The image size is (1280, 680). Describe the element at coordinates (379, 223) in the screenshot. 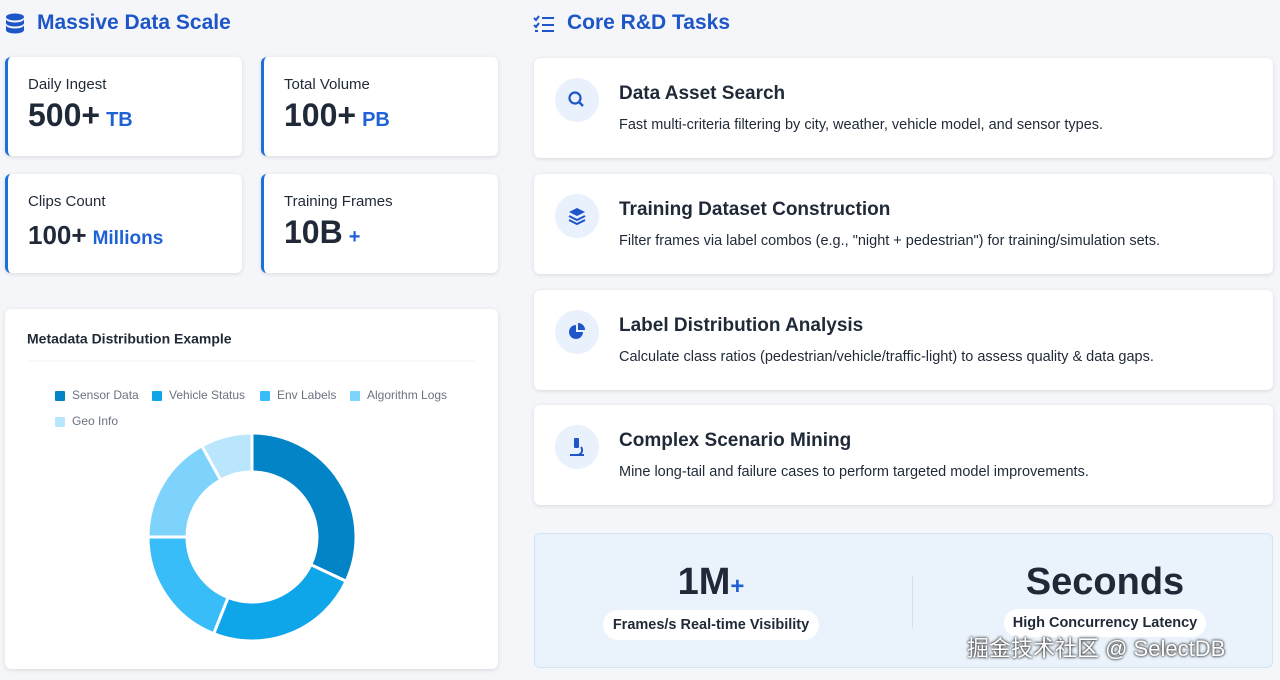

I see `stat-card: Training Frames 10B +` at that location.